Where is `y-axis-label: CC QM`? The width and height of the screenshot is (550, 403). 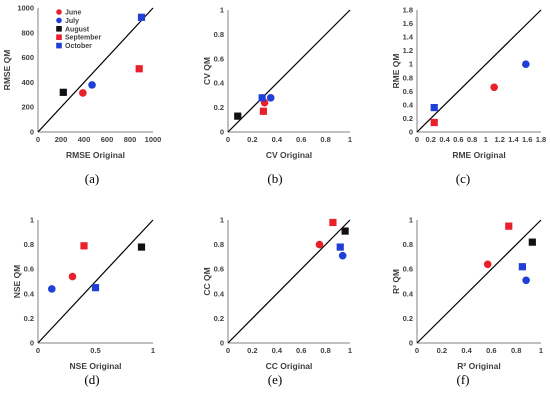 y-axis-label: CC QM is located at coordinates (207, 281).